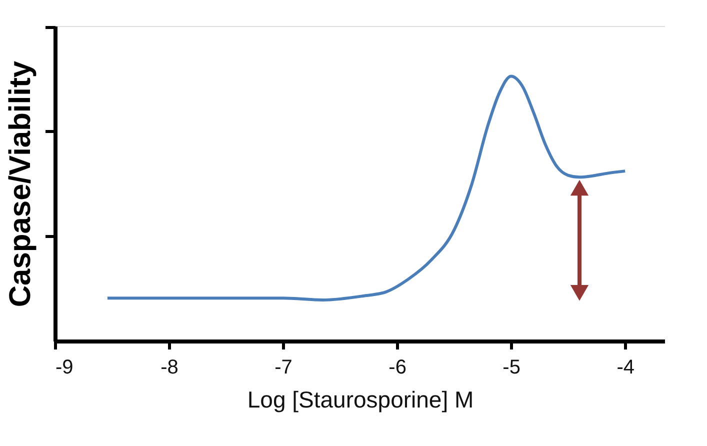 The height and width of the screenshot is (446, 707). Describe the element at coordinates (20, 184) in the screenshot. I see `y-axis-title: Caspase/Viability` at that location.